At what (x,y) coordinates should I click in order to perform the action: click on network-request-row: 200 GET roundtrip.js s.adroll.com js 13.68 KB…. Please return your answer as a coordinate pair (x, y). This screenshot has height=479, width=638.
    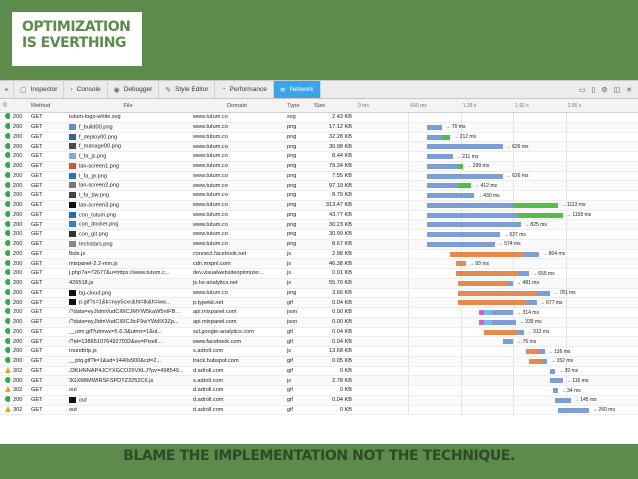
    Looking at the image, I should click on (319, 352).